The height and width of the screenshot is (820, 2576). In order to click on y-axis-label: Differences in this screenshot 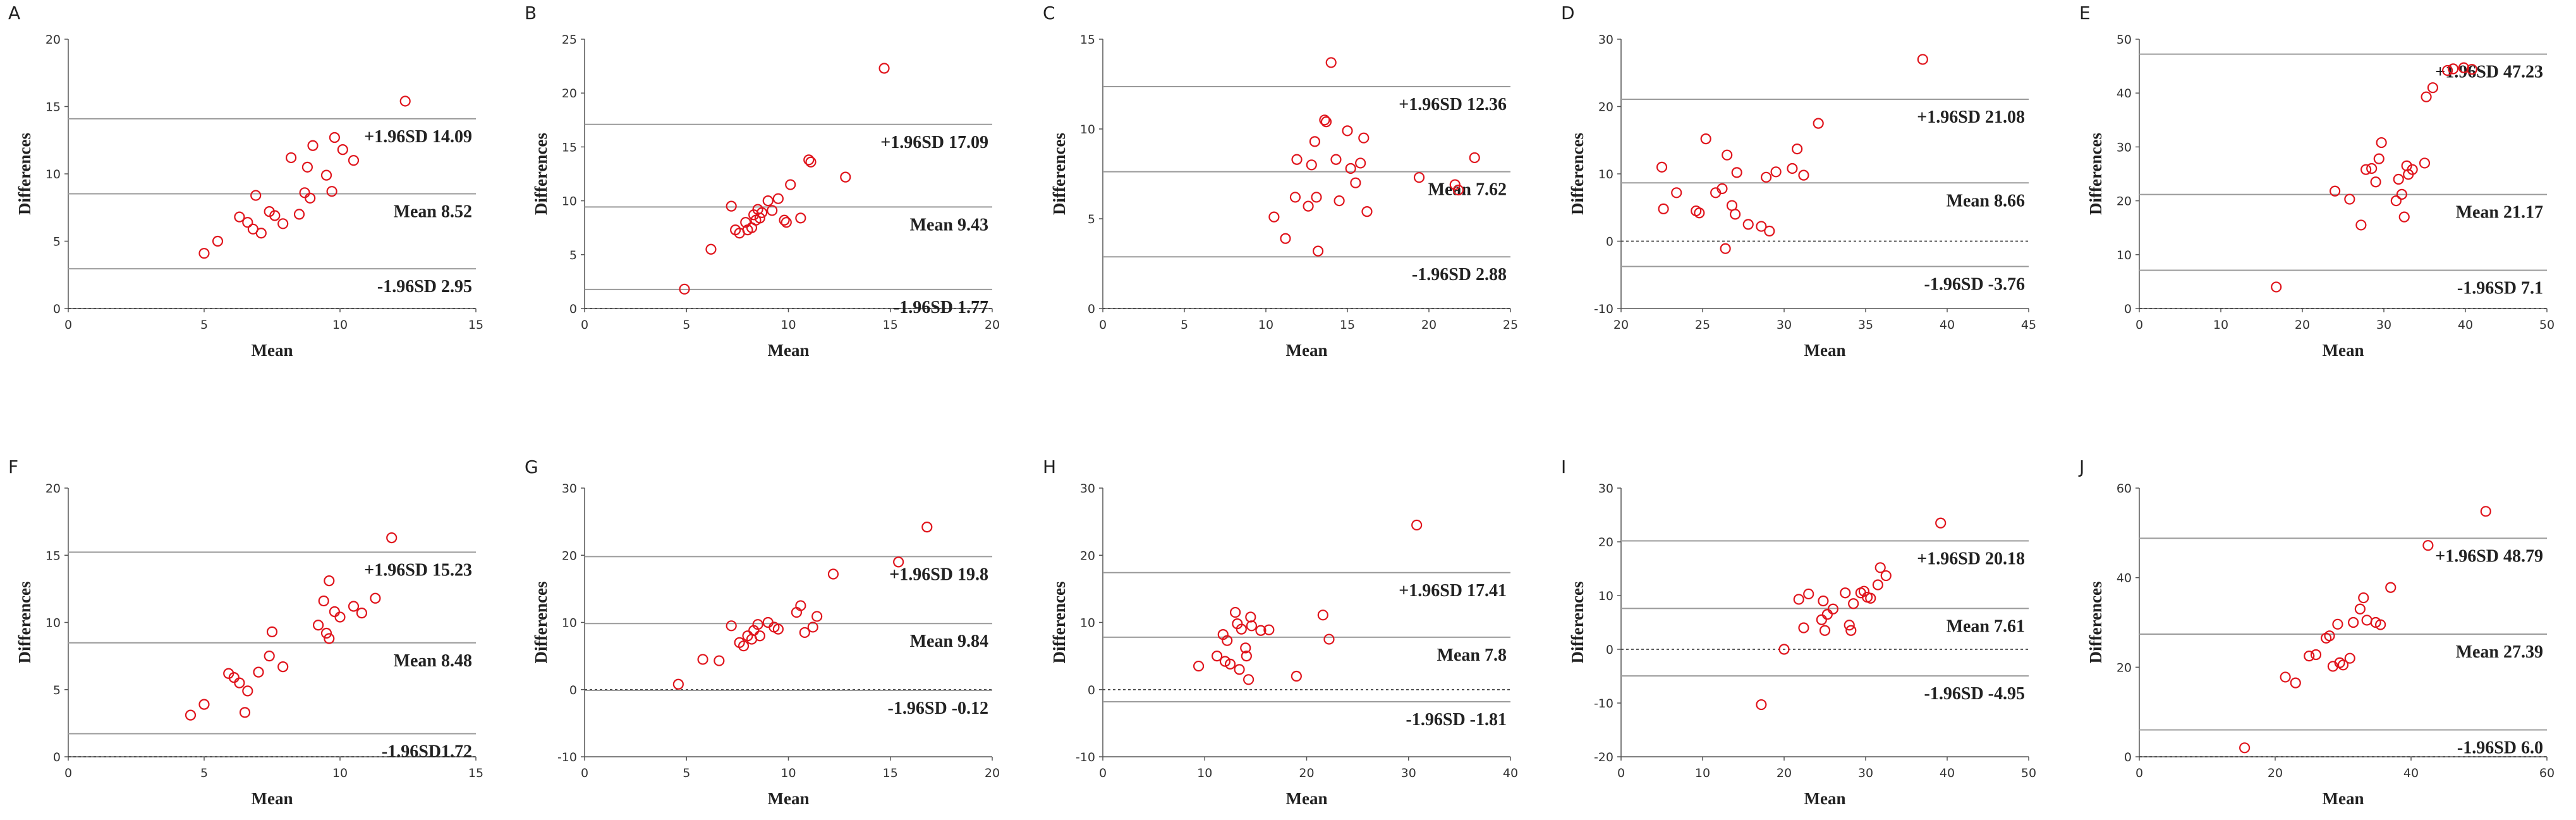, I will do `click(1059, 623)`.